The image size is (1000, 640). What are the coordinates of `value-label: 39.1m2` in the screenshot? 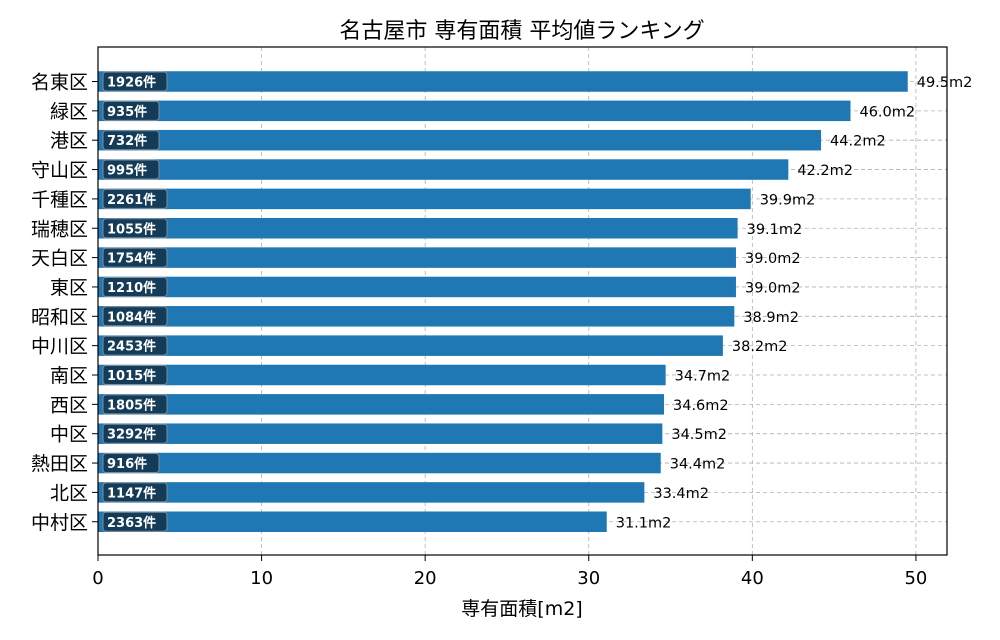 It's located at (775, 230).